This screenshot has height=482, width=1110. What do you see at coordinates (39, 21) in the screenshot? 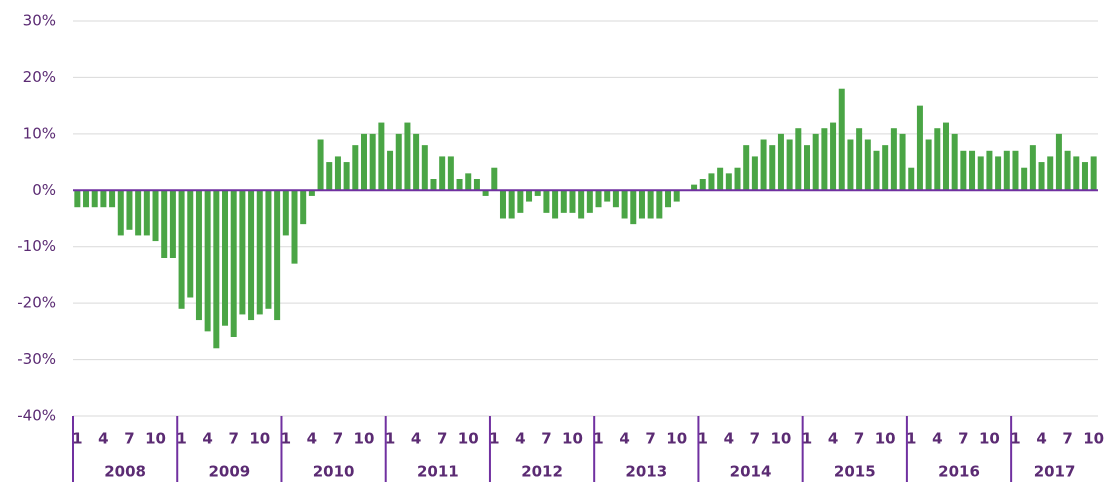
I see `y-tick-label: 30%` at bounding box center [39, 21].